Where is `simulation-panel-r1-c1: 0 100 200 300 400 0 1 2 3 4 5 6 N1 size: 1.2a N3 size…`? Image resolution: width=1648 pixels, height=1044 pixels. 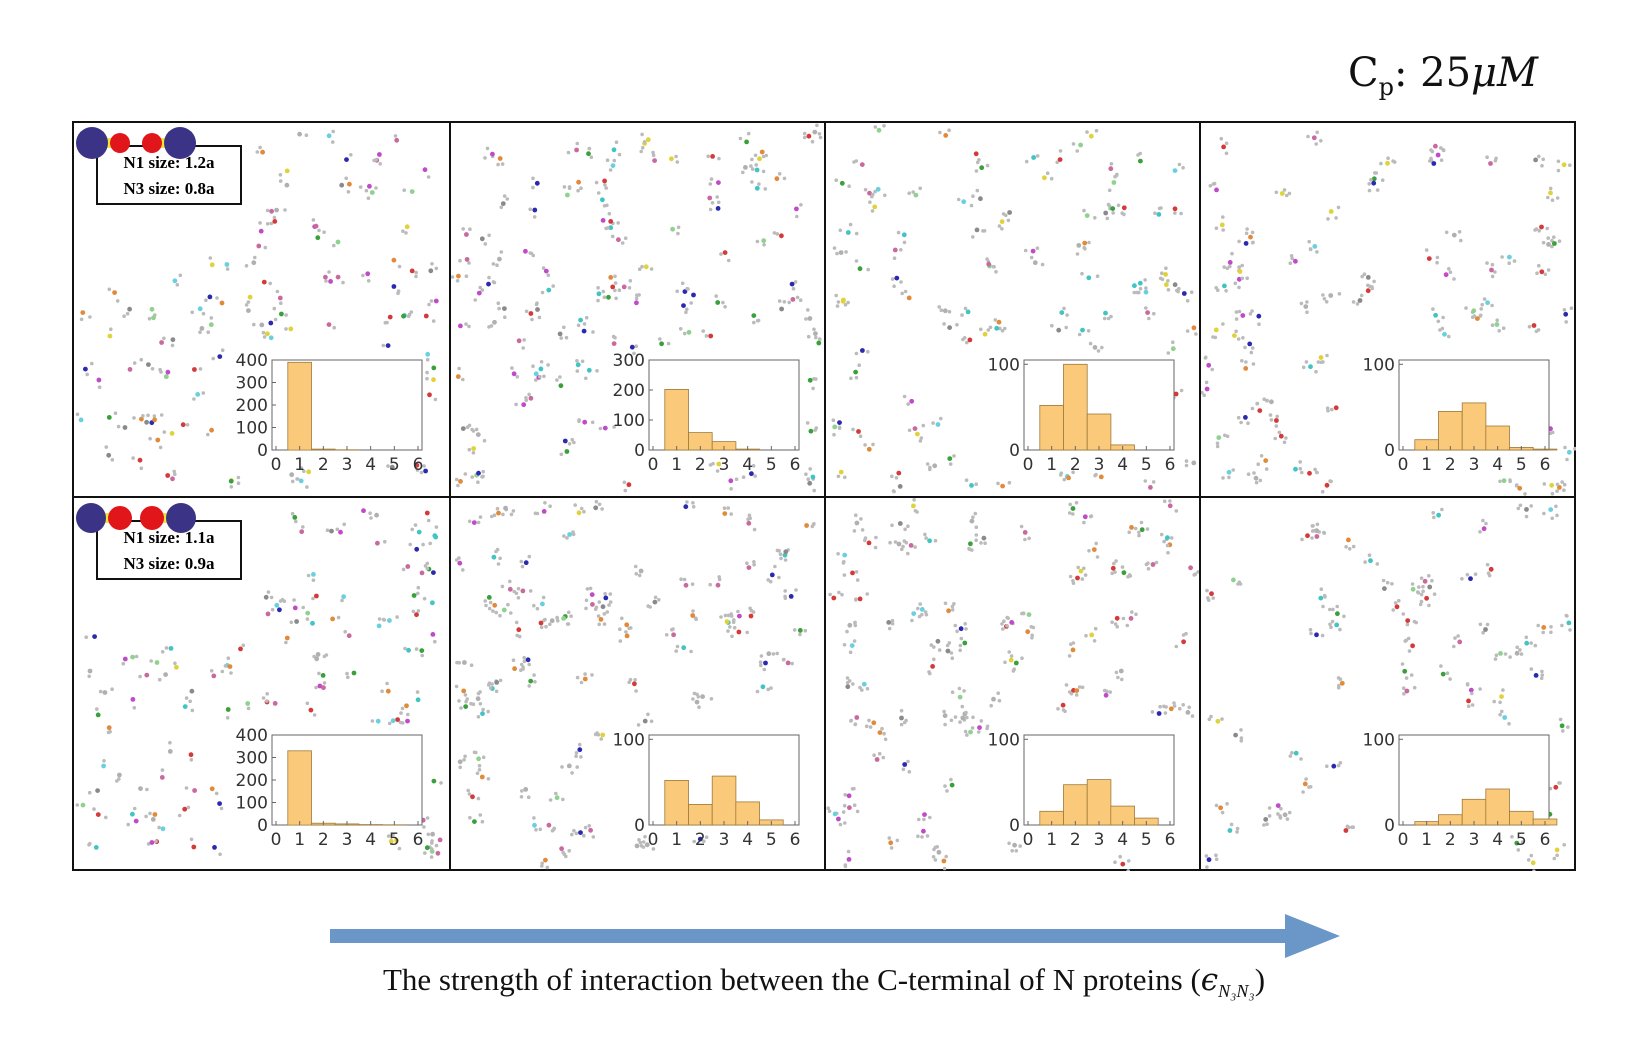 simulation-panel-r1-c1: 0 100 200 300 400 0 1 2 3 4 5 6 N1 size: 1.2a N3 size… is located at coordinates (261, 309).